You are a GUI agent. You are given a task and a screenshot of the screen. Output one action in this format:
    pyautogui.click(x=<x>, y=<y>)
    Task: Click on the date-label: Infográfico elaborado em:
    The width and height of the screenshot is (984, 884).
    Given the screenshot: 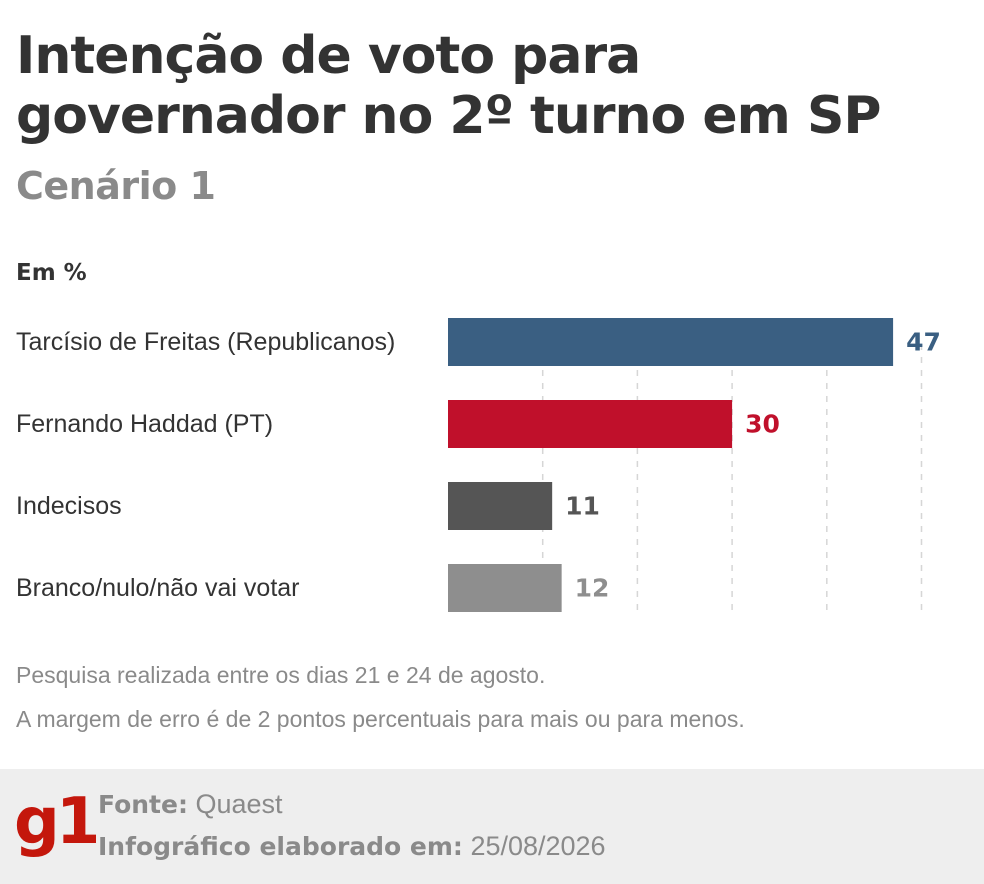 What is the action you would take?
    pyautogui.click(x=280, y=846)
    